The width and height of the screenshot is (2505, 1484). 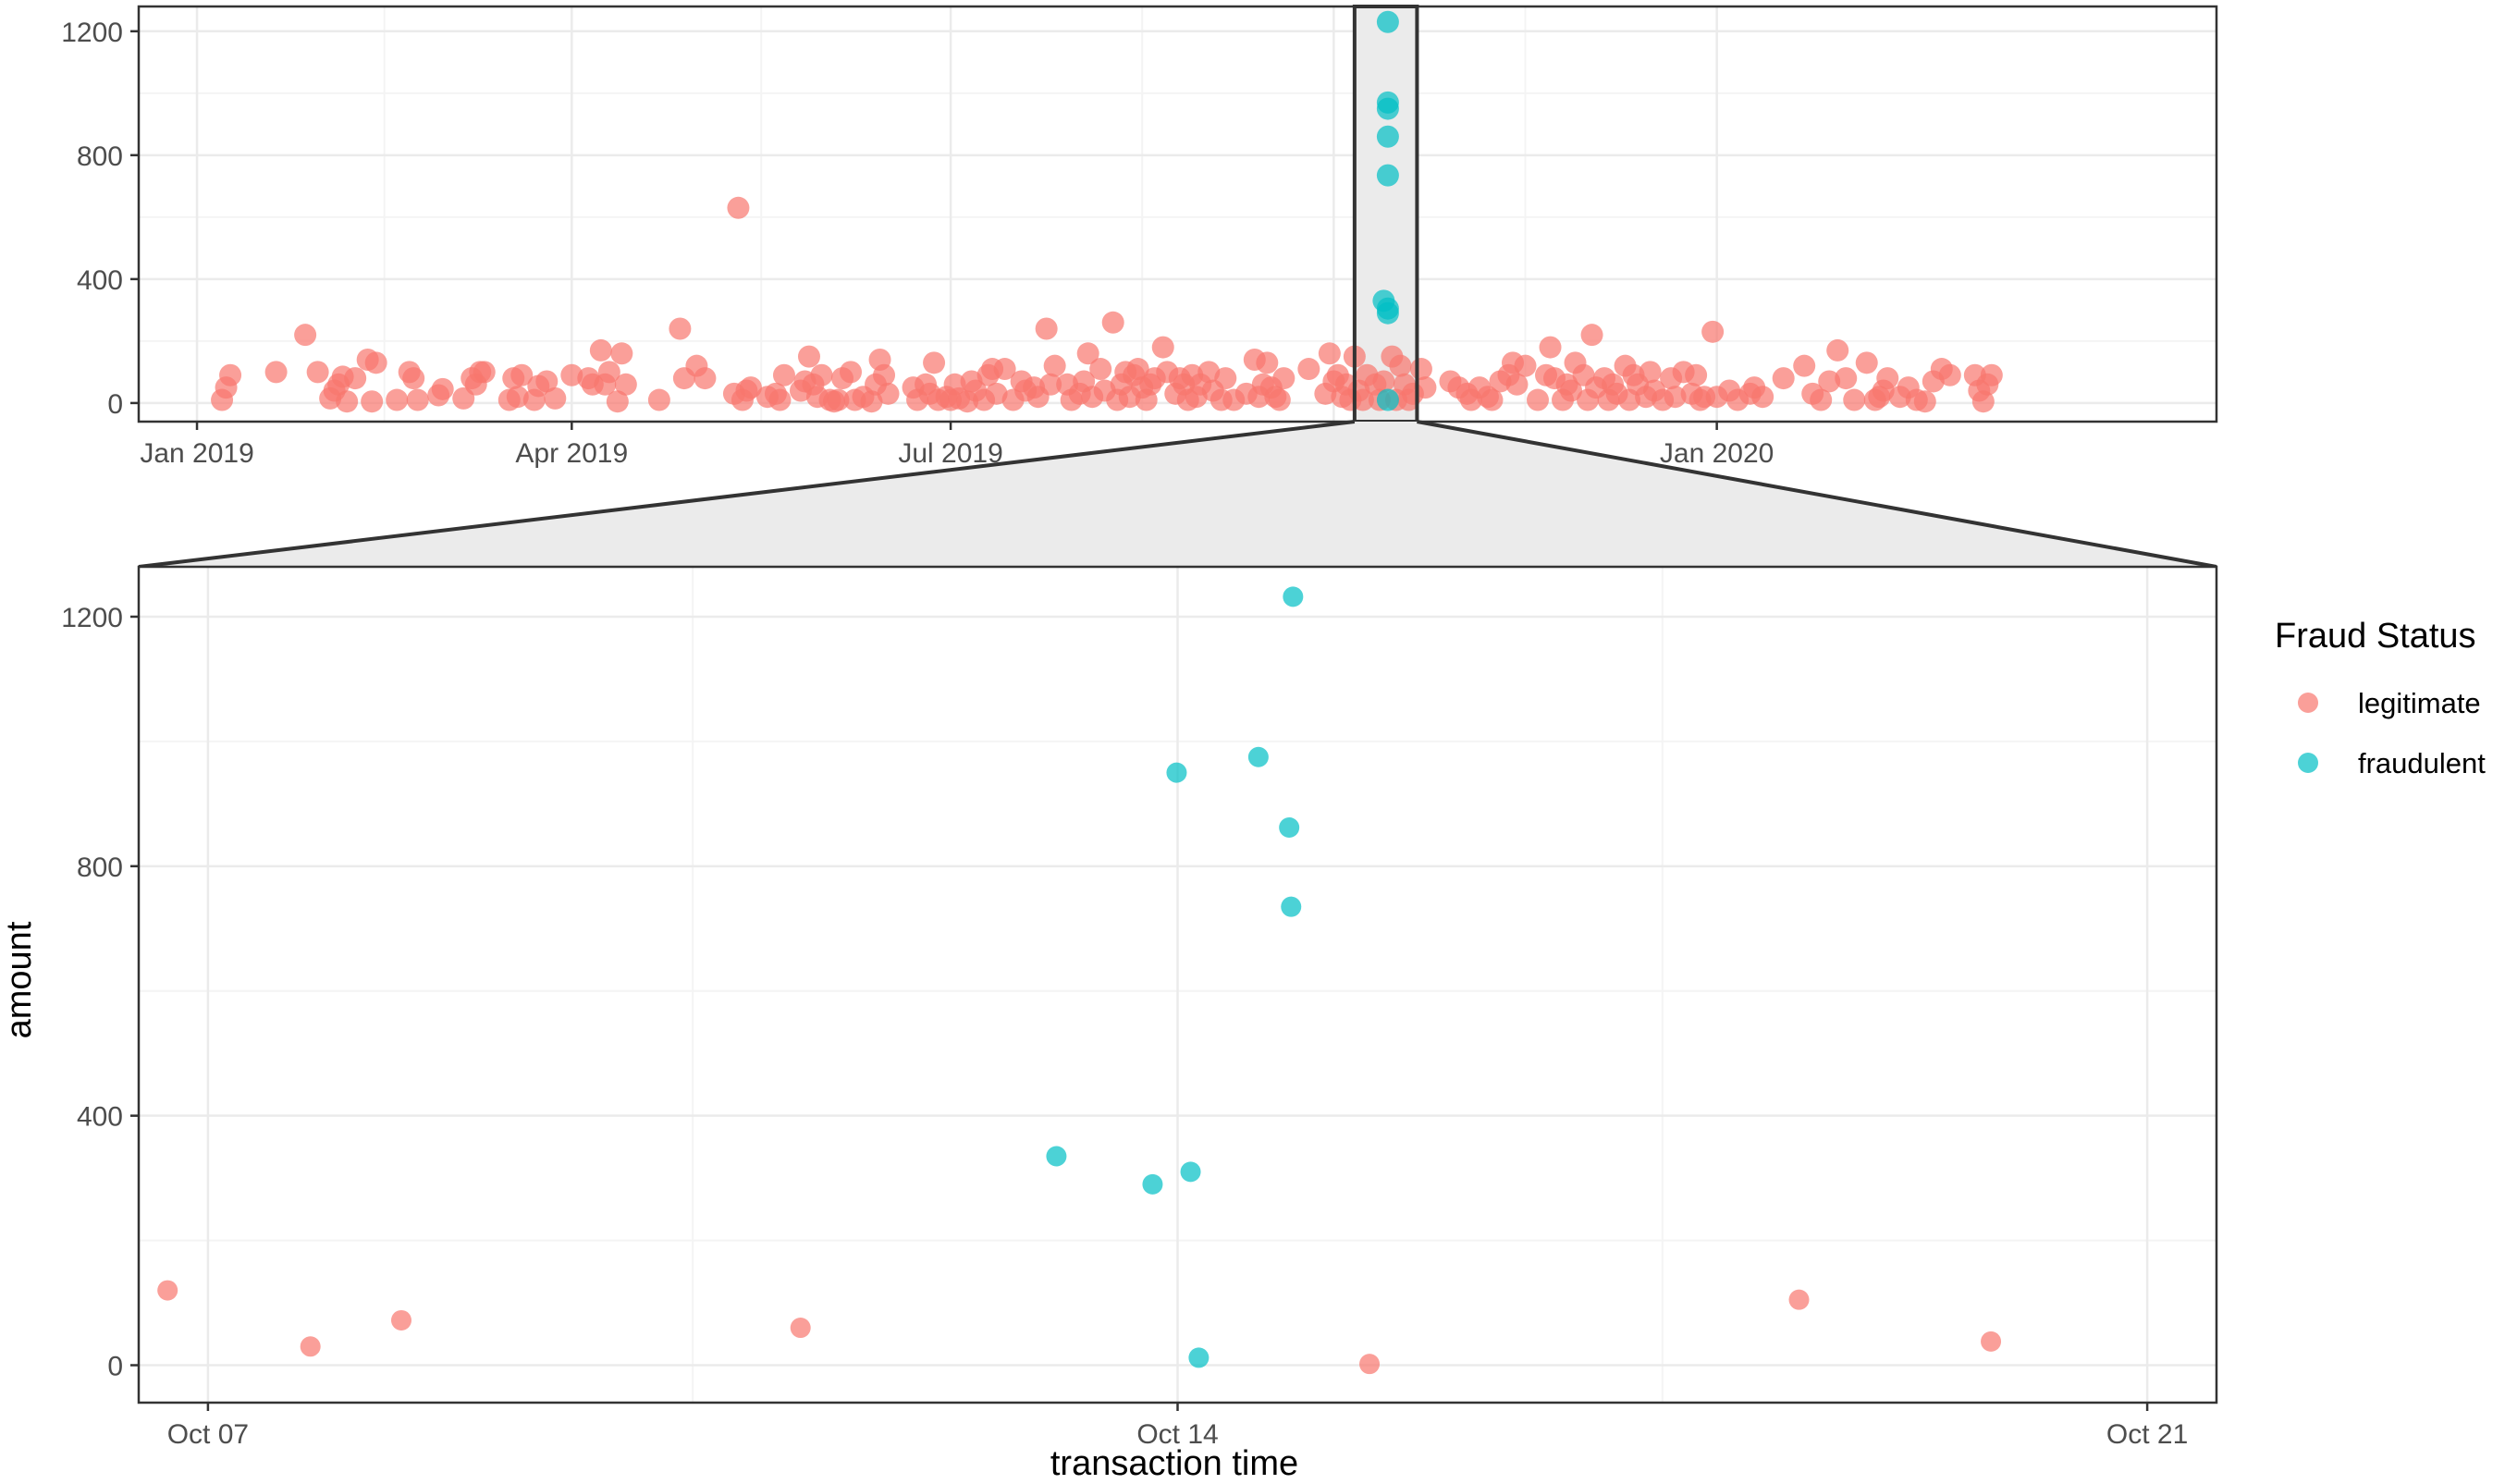 What do you see at coordinates (950, 453) in the screenshot?
I see `x-tick-label: Jul 2019` at bounding box center [950, 453].